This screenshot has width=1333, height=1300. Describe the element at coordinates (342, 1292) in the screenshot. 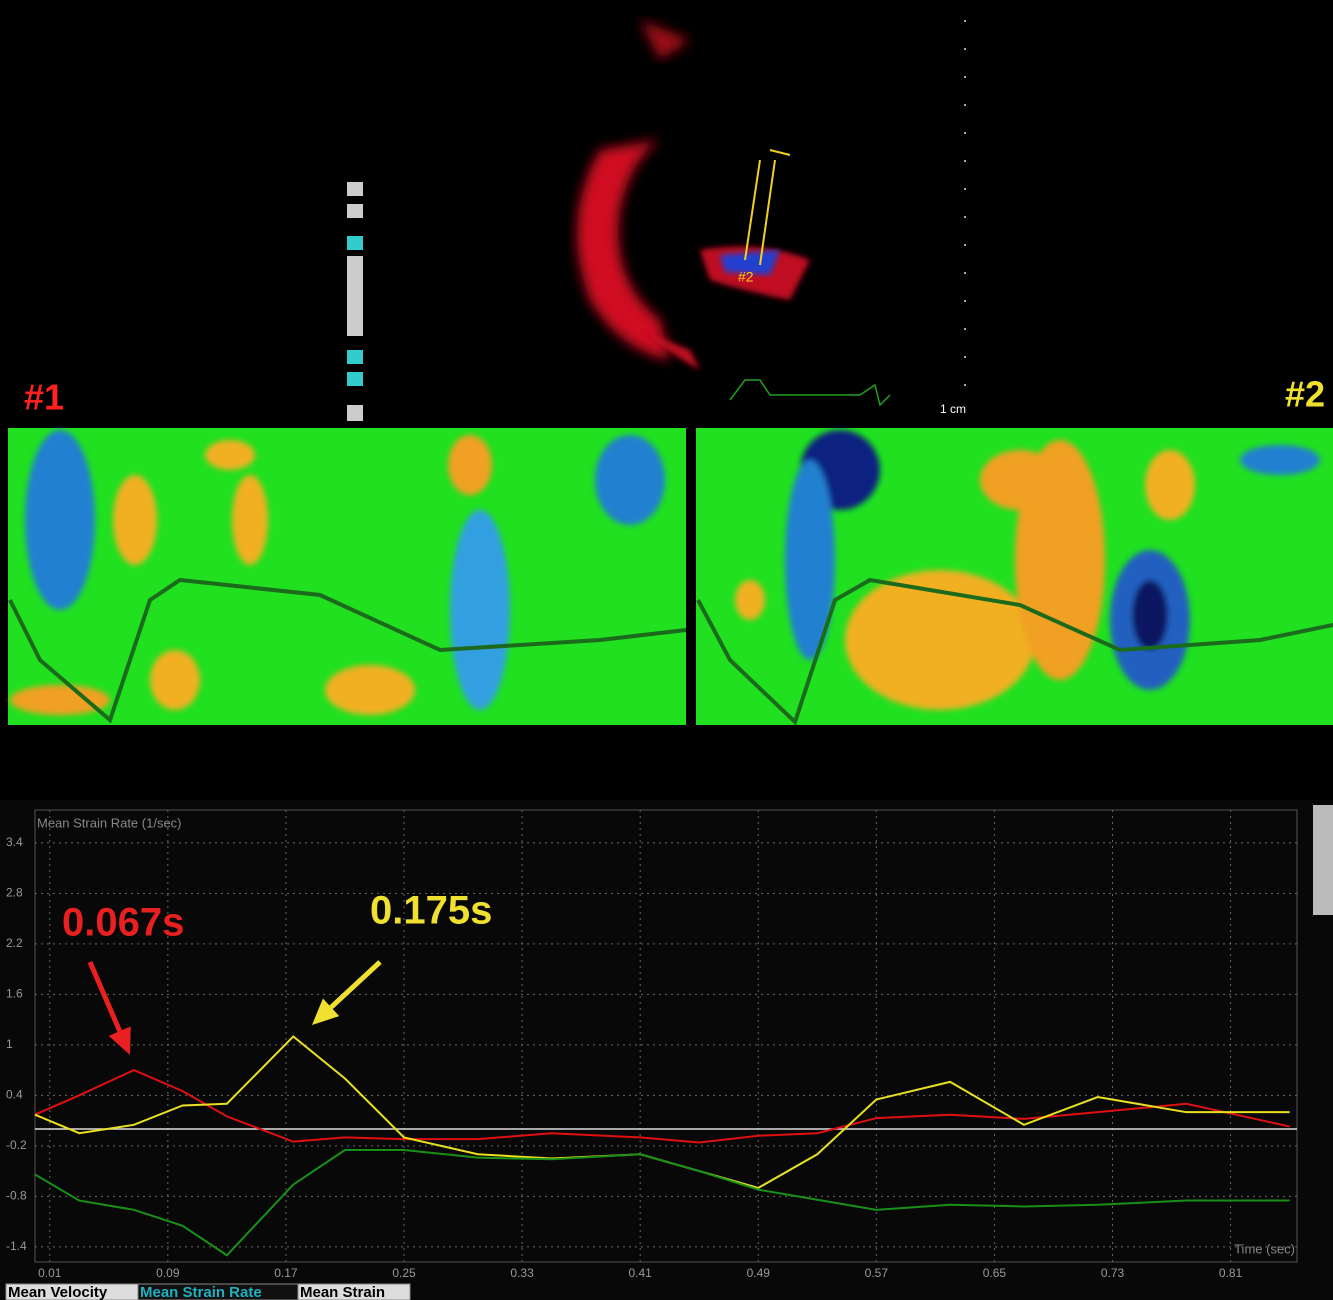

I see `tab-label: Mean Strain` at that location.